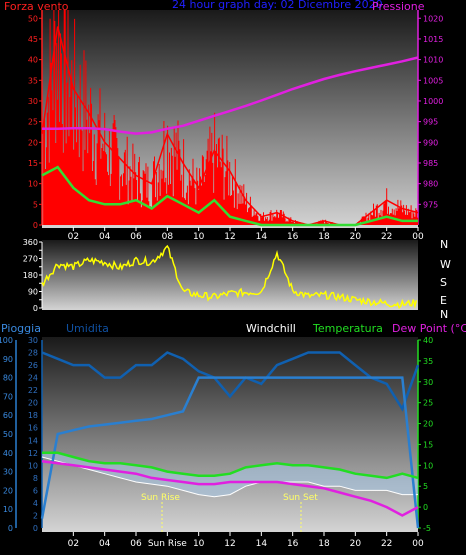 The image size is (466, 555). I want to click on humidity-axis-tick-8: 8, so click(35, 478).